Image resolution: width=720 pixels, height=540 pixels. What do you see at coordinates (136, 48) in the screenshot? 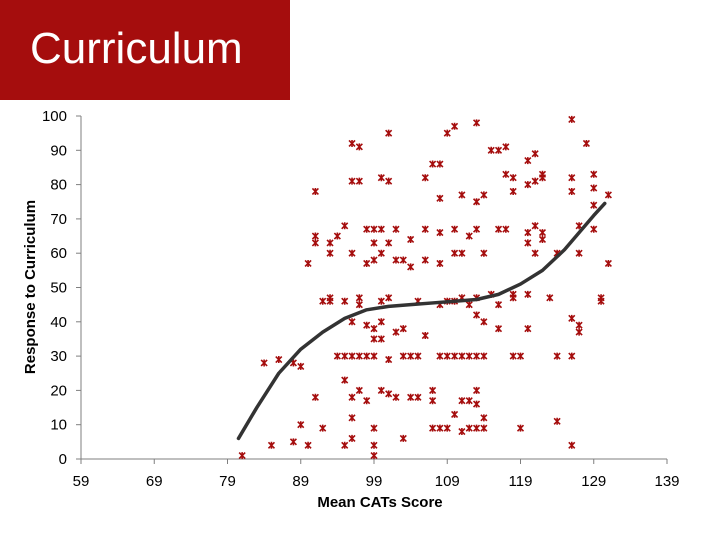
I see `slide-title: Curriculum` at bounding box center [136, 48].